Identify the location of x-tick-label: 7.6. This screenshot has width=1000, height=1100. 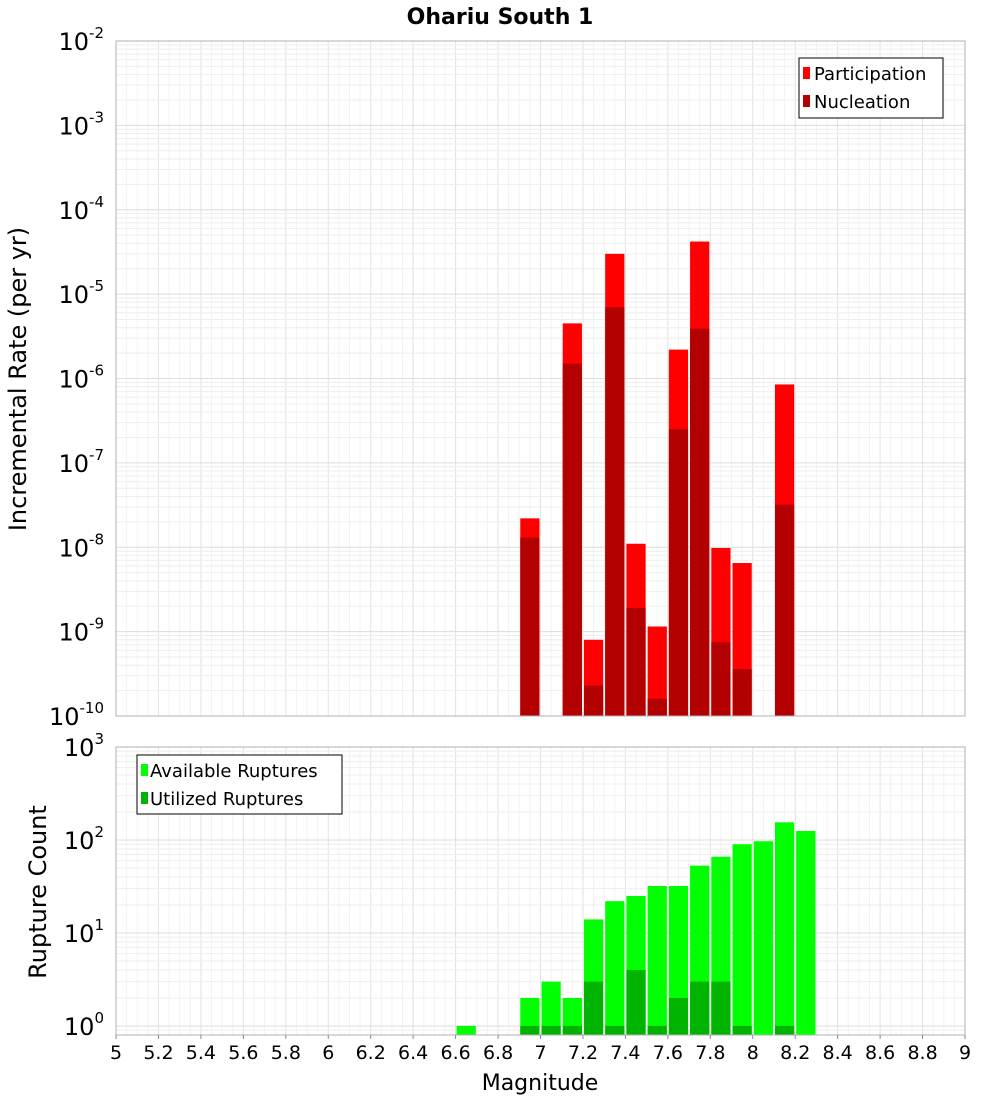
(668, 1053).